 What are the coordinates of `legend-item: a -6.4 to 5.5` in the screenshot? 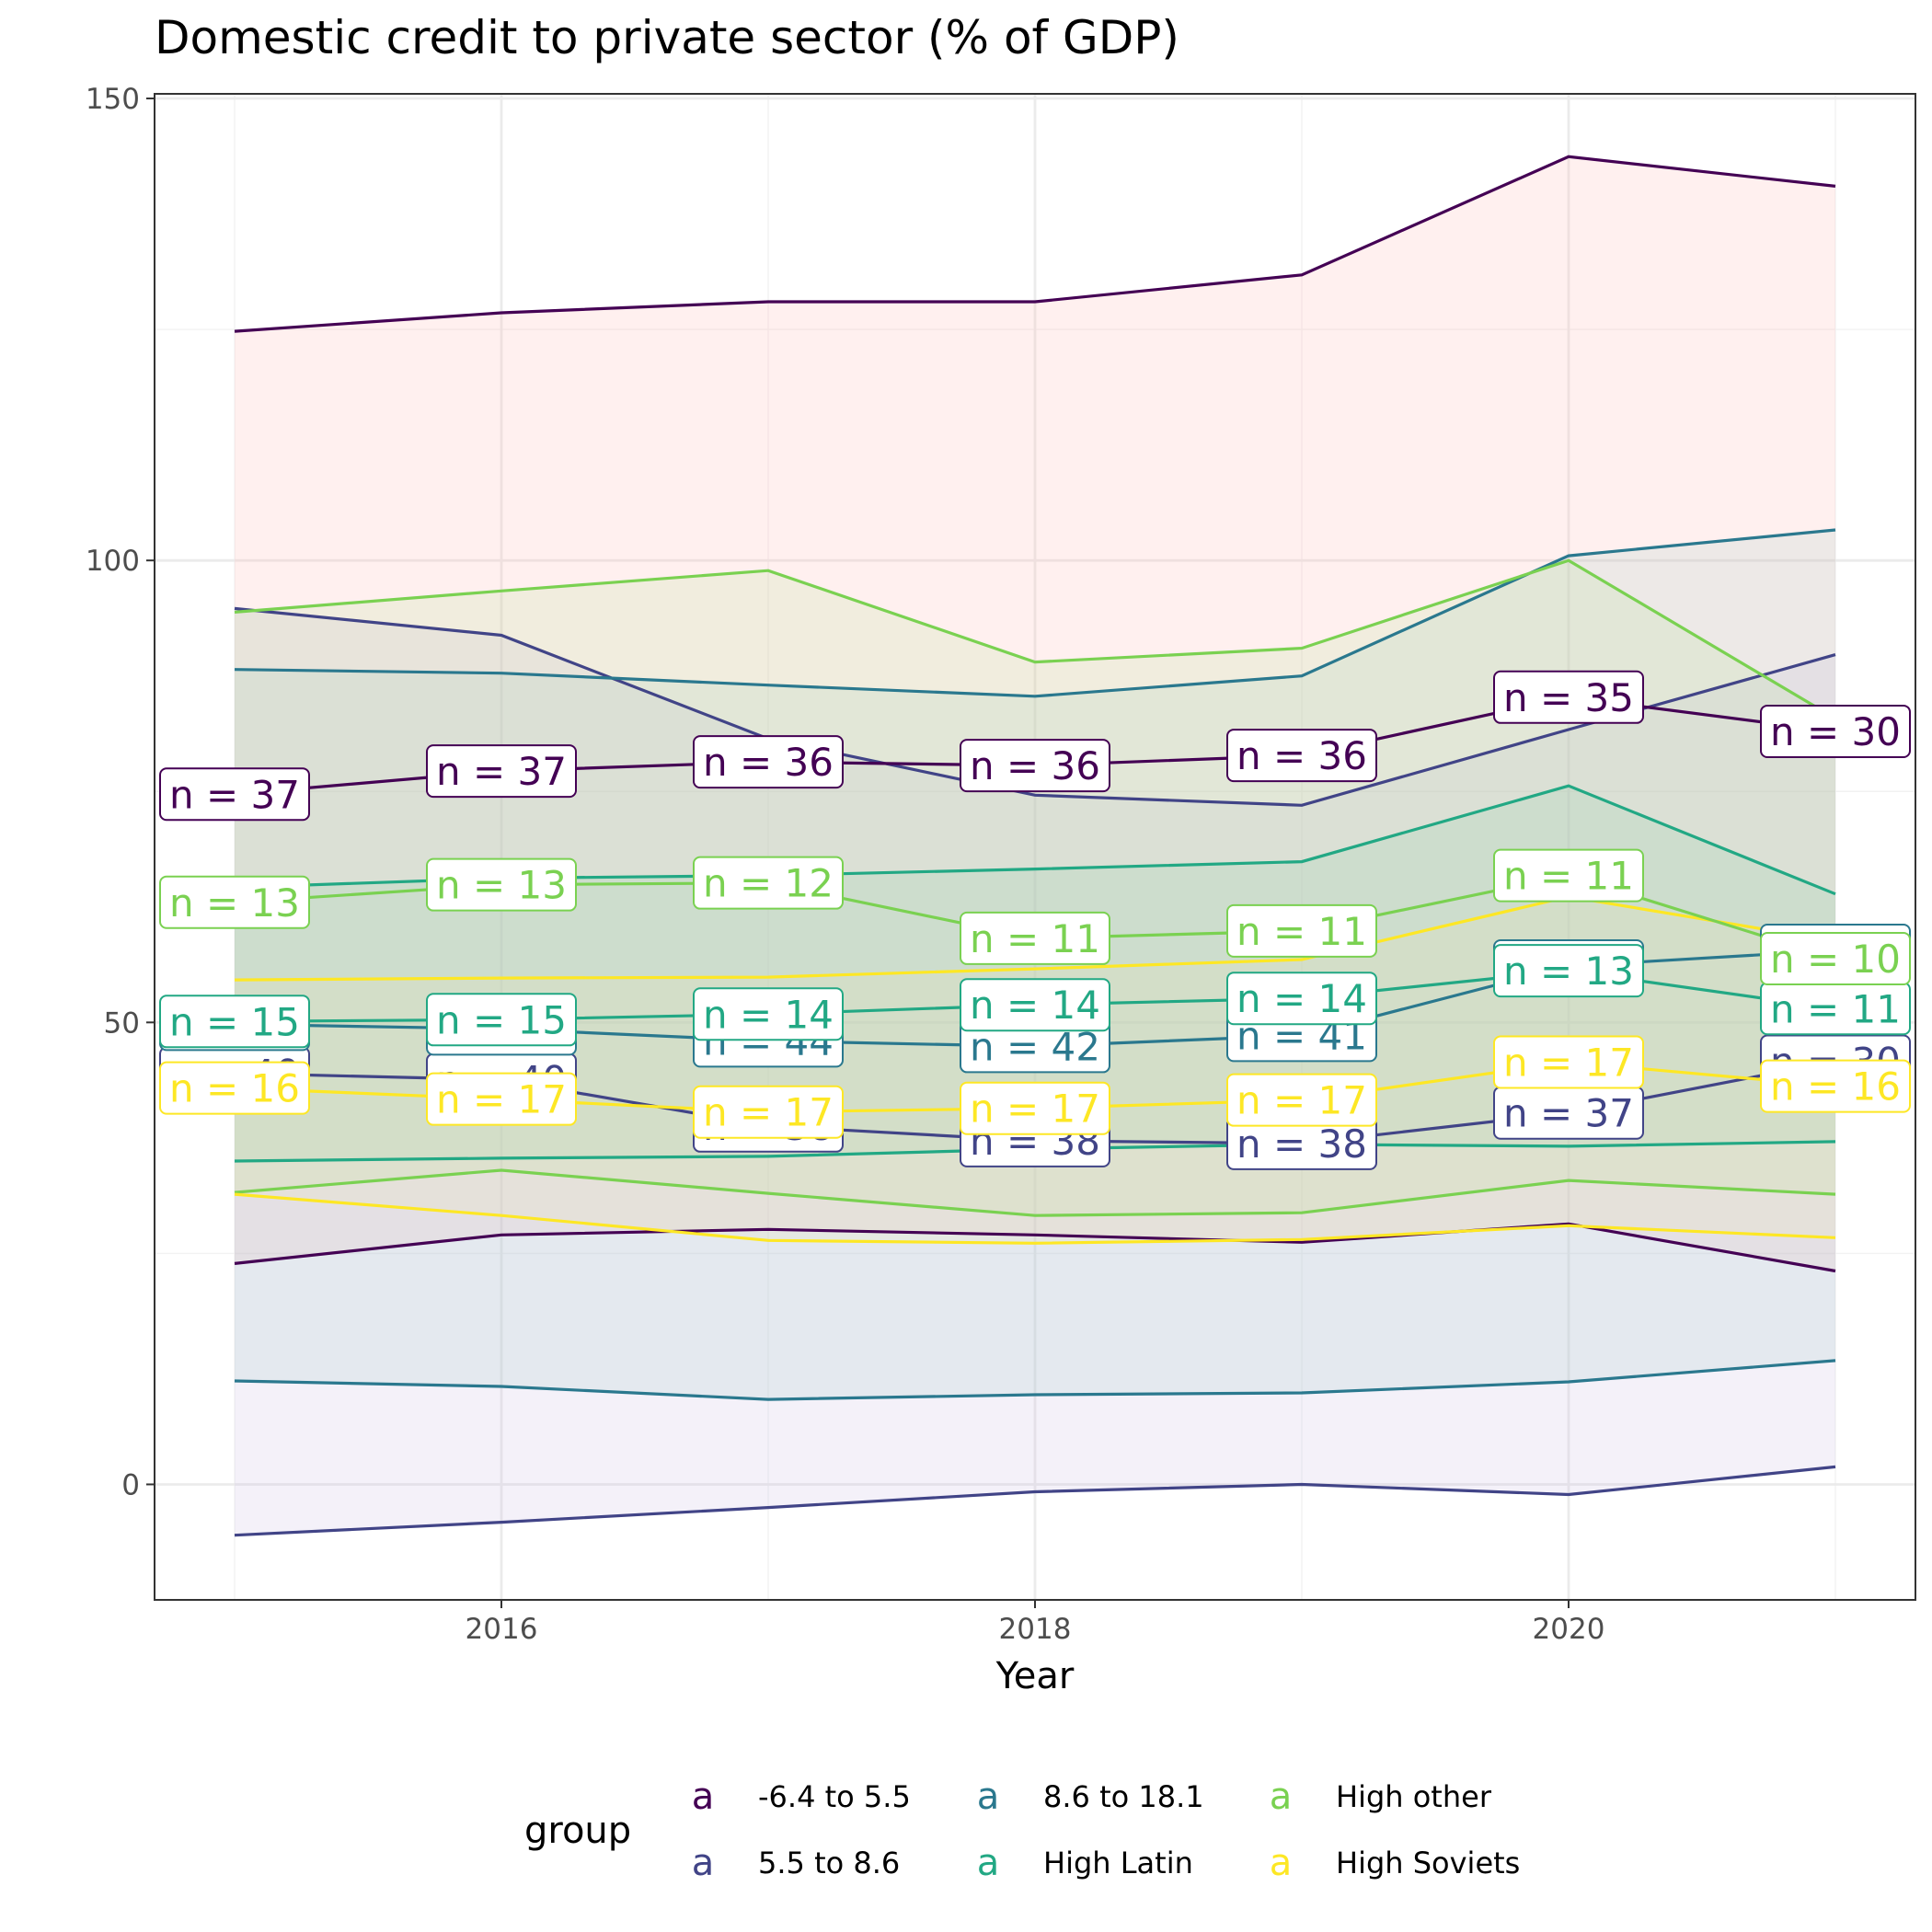 It's located at (801, 1797).